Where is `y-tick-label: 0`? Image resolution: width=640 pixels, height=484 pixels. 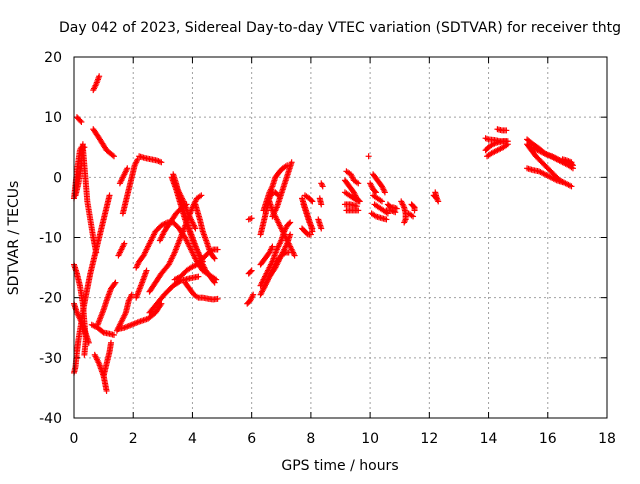
y-tick-label: 0 is located at coordinates (57, 178).